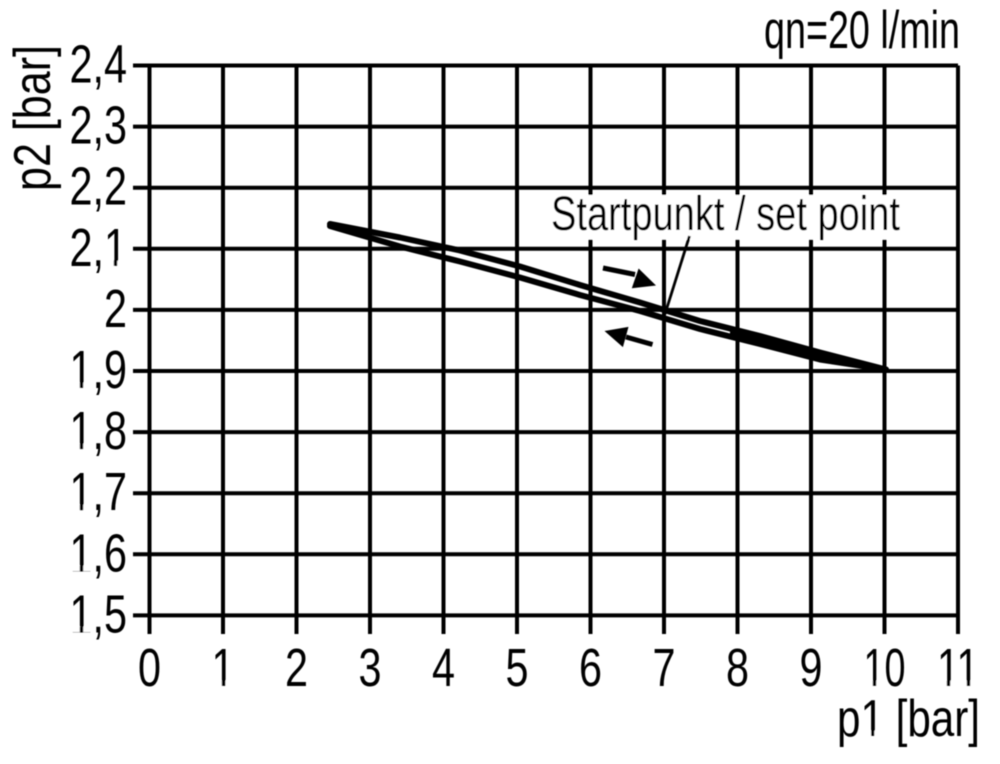 Image resolution: width=1000 pixels, height=764 pixels. What do you see at coordinates (737, 668) in the screenshot?
I see `svg-text: 8` at bounding box center [737, 668].